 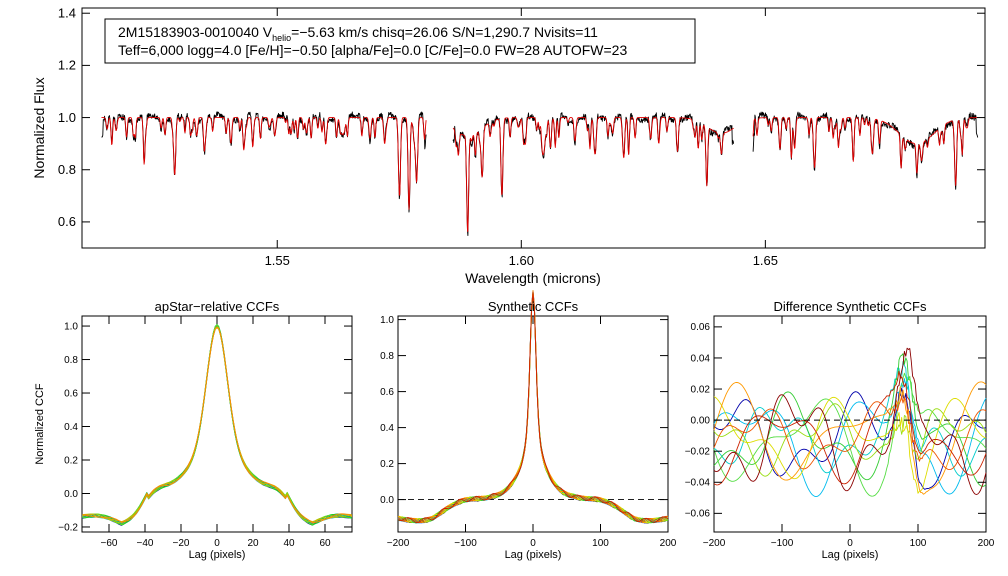 What do you see at coordinates (698, 483) in the screenshot?
I see `difference-ccf-ytick-label: −0.04` at bounding box center [698, 483].